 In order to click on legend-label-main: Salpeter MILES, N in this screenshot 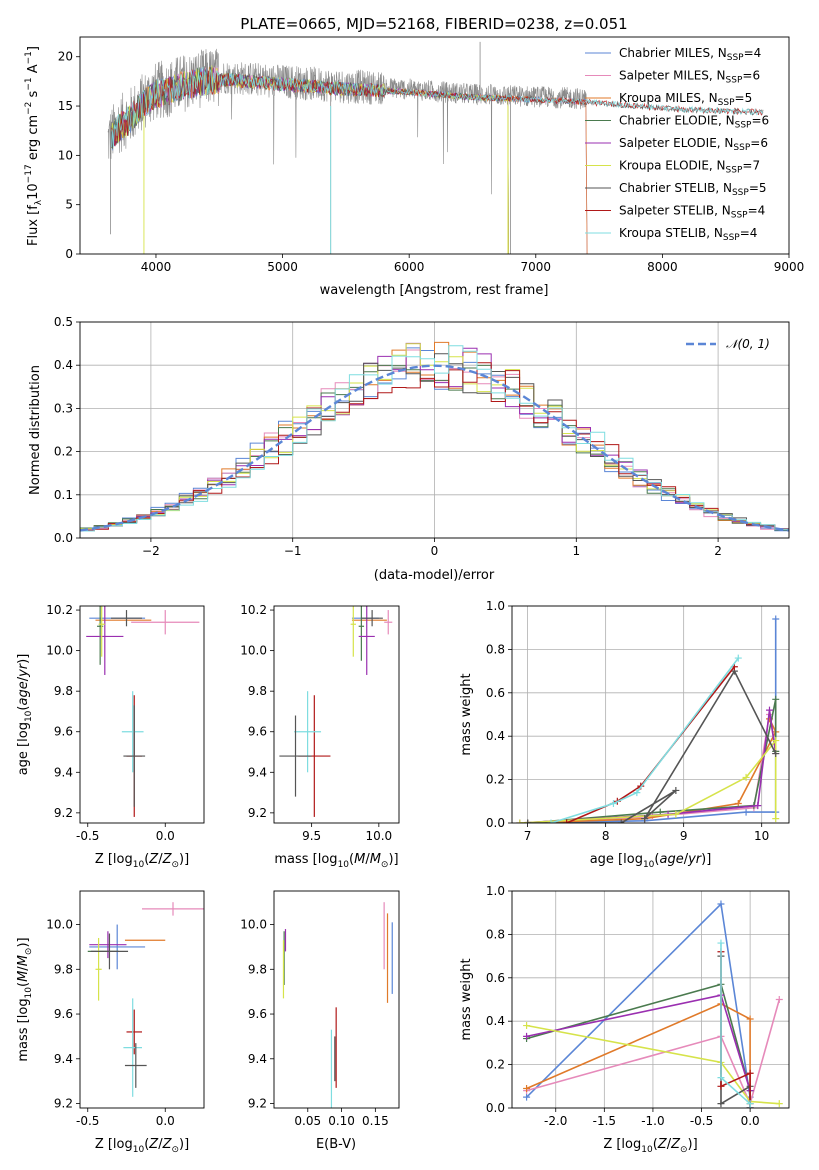, I will do `click(672, 76)`.